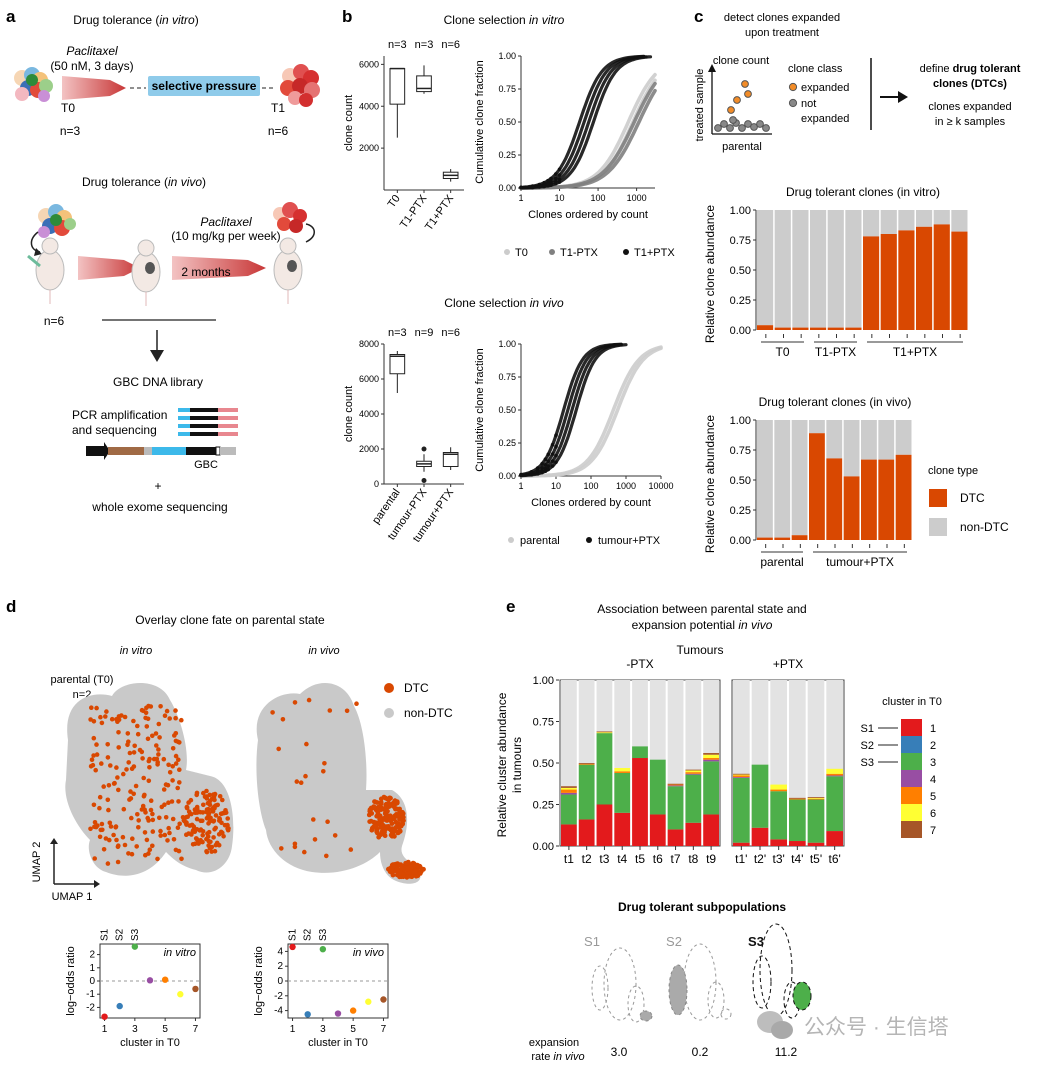 The height and width of the screenshot is (1069, 1039). Describe the element at coordinates (149, 779) in the screenshot. I see `umap-vitro` at that location.